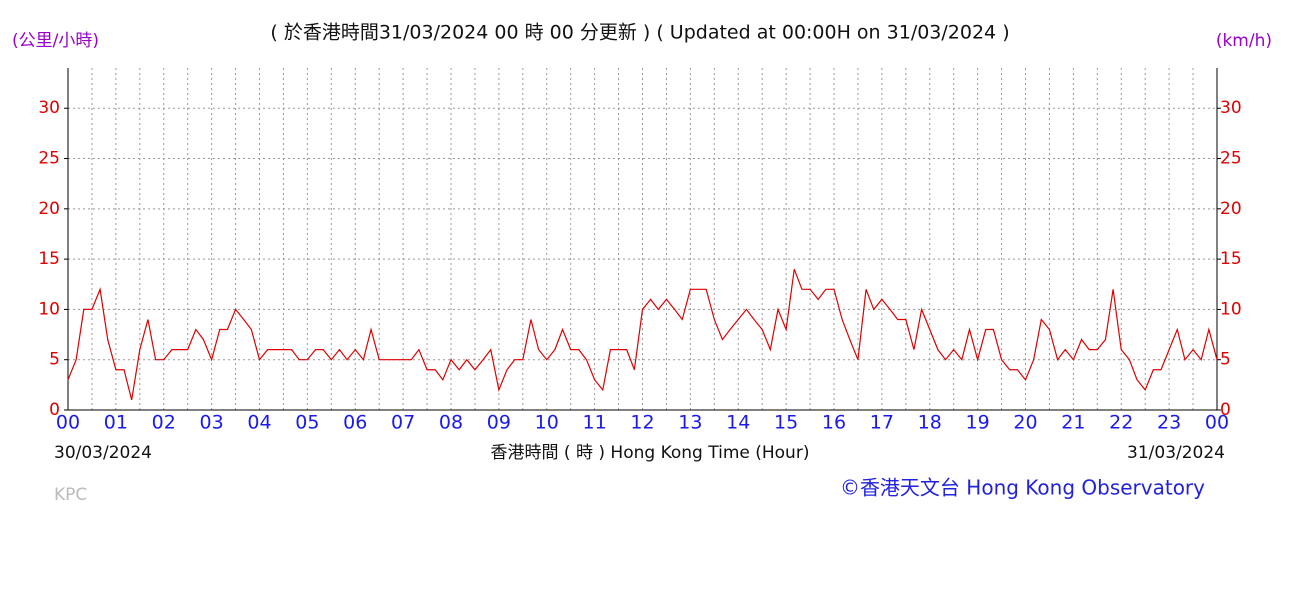  What do you see at coordinates (1225, 410) in the screenshot?
I see `y-tick-label-right: 0` at bounding box center [1225, 410].